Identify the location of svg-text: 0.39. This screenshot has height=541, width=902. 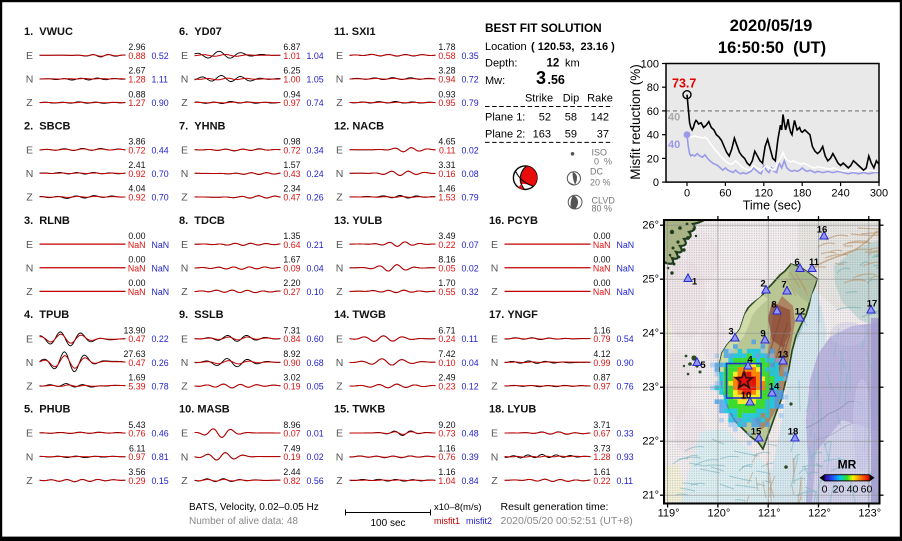
(470, 457).